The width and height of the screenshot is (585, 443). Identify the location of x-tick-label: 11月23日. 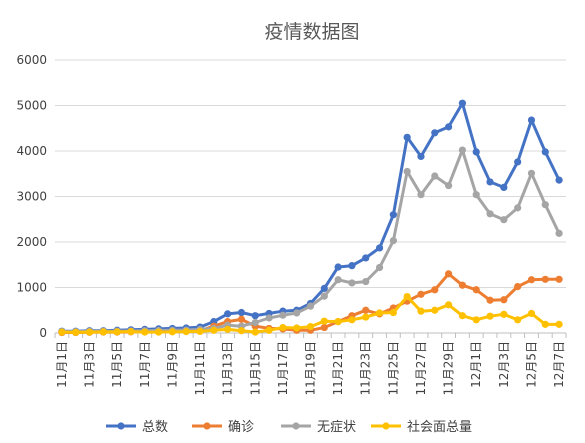
(366, 368).